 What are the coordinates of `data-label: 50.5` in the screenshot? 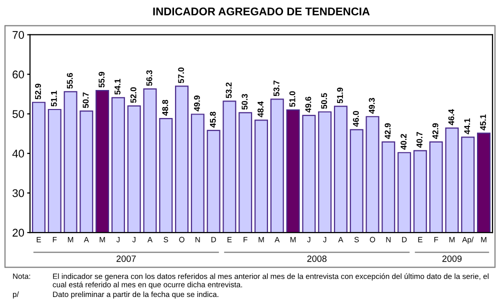 It's located at (324, 101).